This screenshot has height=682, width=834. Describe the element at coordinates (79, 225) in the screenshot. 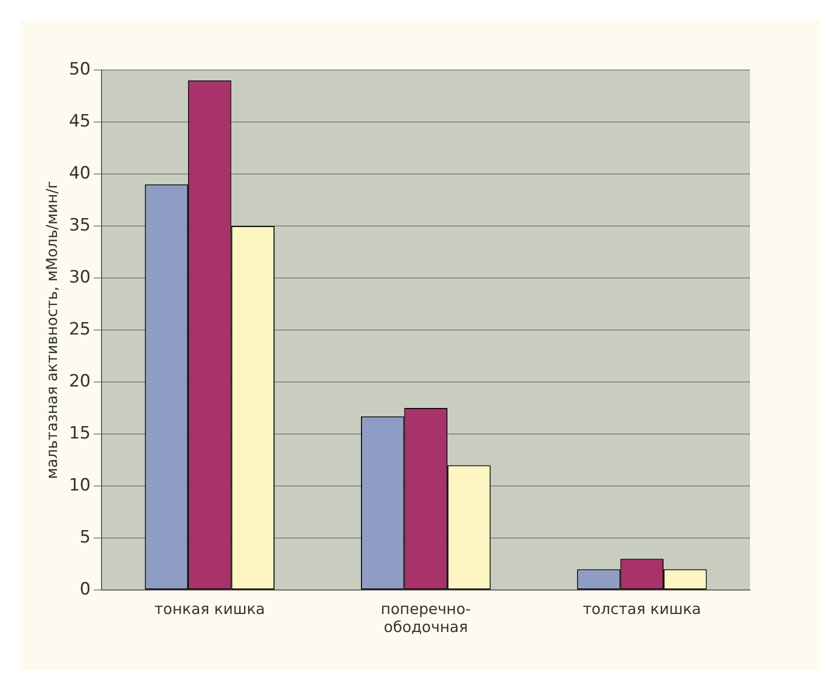

I see `y-tick-label: 35` at that location.